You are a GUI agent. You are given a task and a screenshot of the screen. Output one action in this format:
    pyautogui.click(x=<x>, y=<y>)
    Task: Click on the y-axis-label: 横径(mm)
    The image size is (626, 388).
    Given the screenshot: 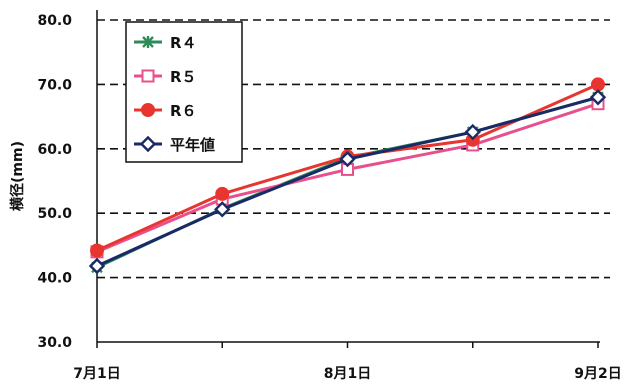 What is the action you would take?
    pyautogui.click(x=17, y=176)
    